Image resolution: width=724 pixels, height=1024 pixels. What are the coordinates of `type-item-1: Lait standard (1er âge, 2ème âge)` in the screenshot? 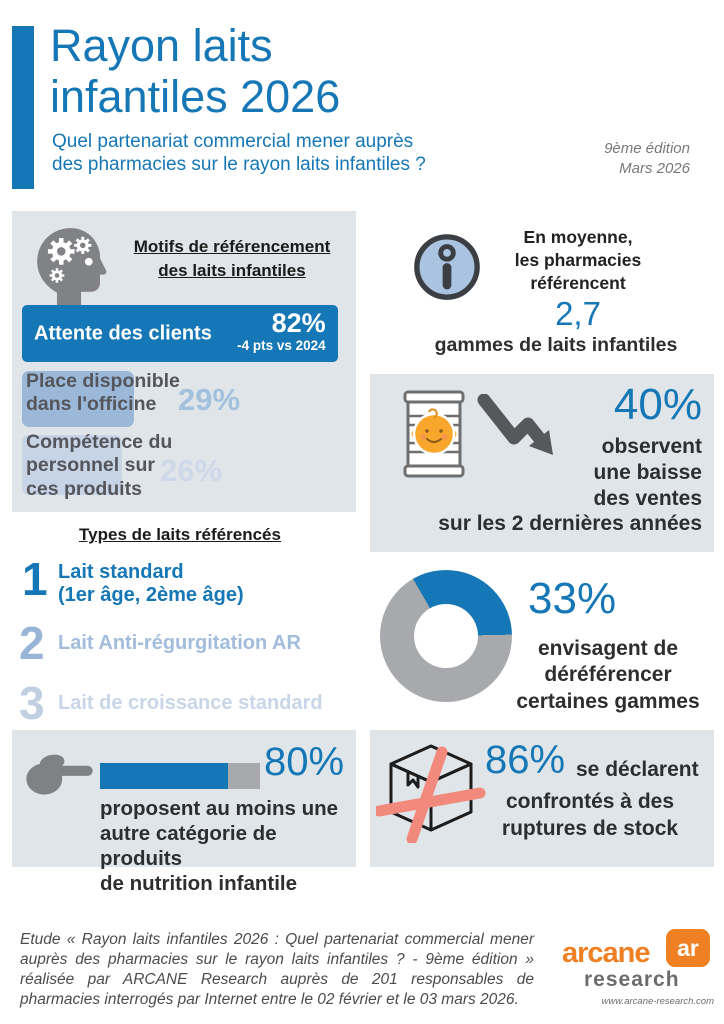 It's located at (151, 584).